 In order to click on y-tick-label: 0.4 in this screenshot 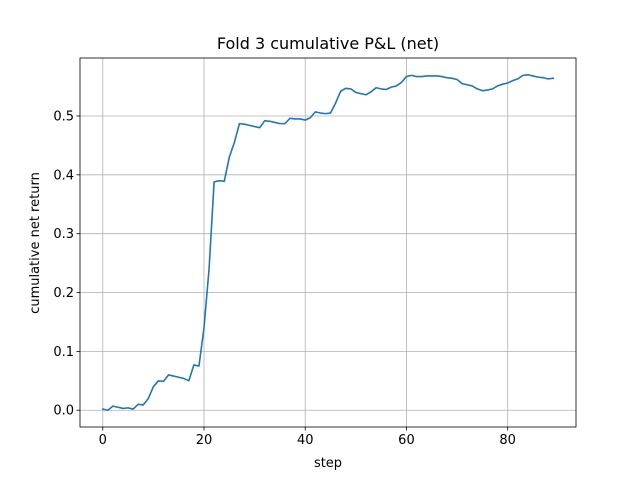, I will do `click(63, 175)`.